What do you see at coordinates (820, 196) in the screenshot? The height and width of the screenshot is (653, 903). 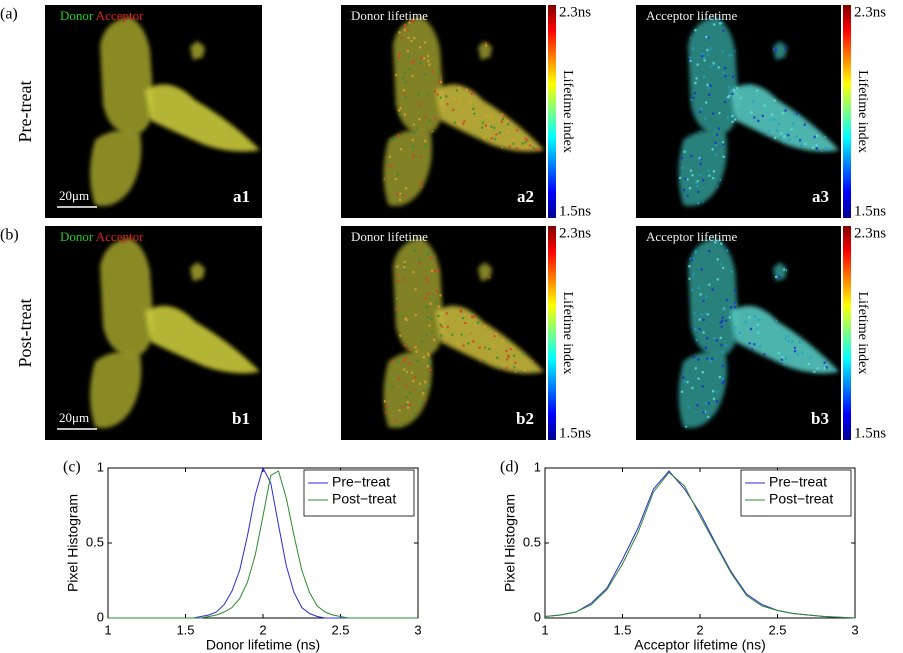 I see `panel-tag: a3` at bounding box center [820, 196].